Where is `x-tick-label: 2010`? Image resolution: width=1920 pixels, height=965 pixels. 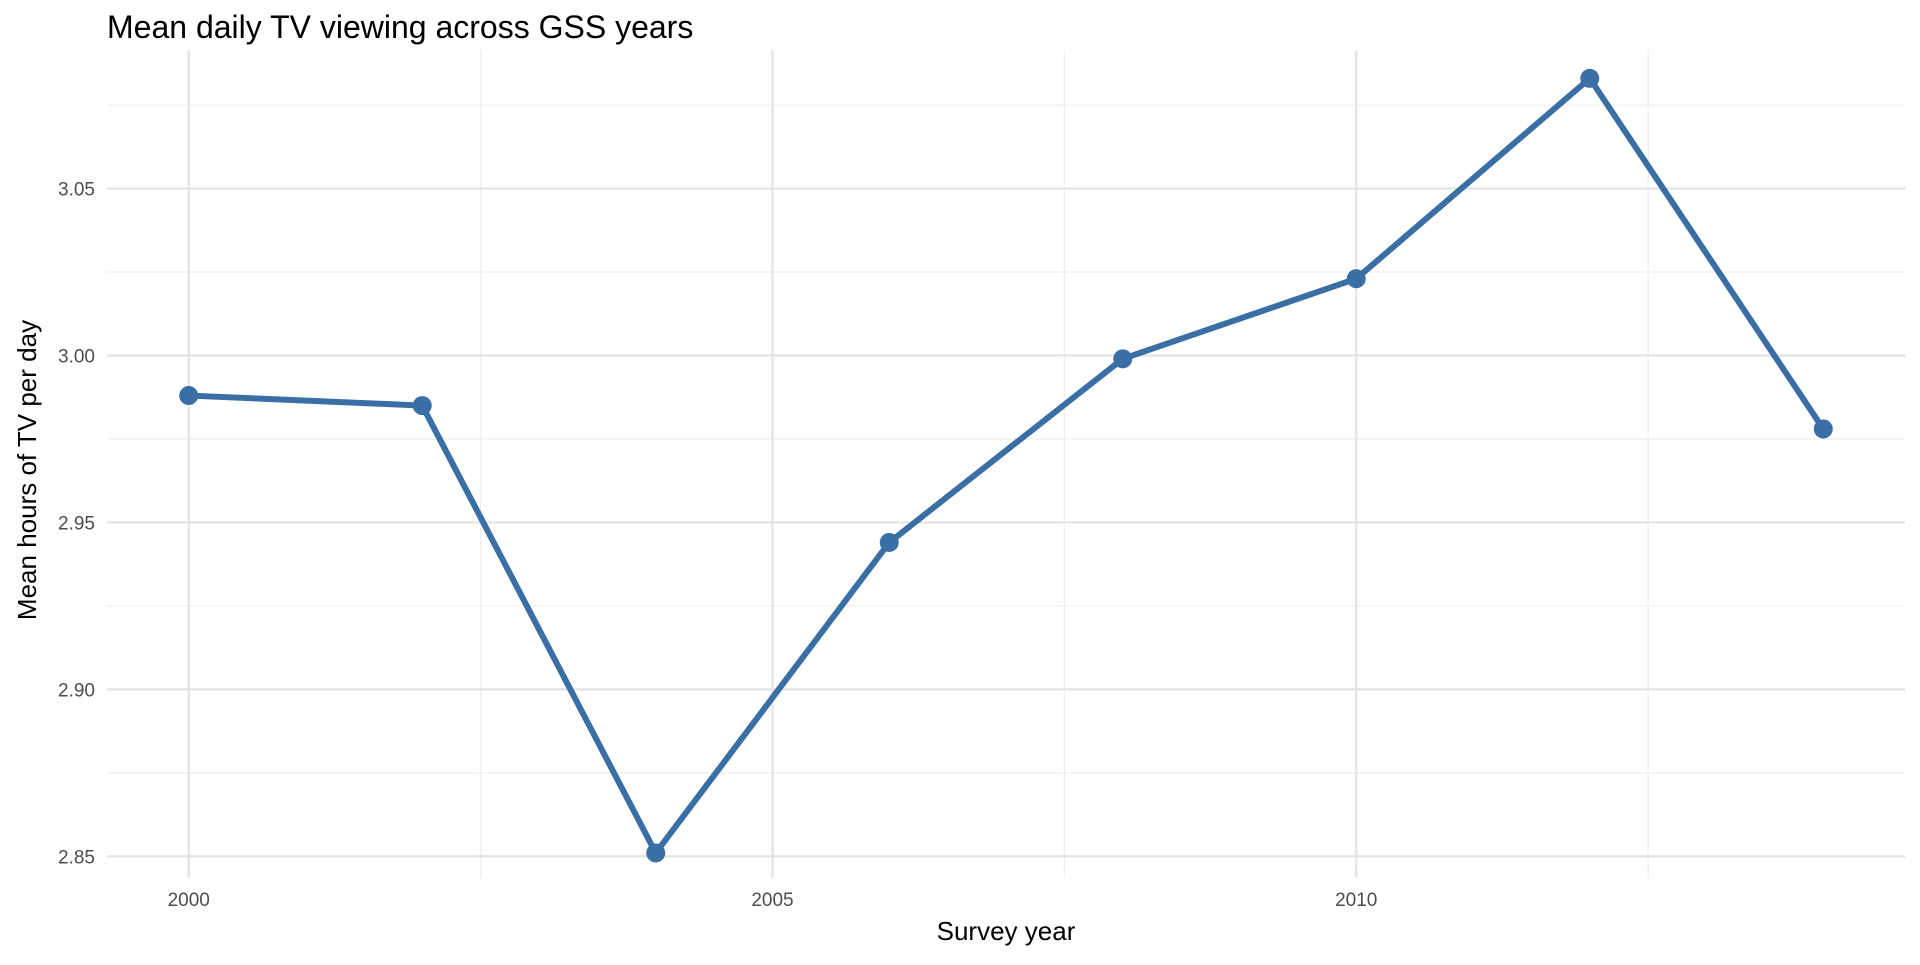
x-tick-label: 2010 is located at coordinates (1356, 900).